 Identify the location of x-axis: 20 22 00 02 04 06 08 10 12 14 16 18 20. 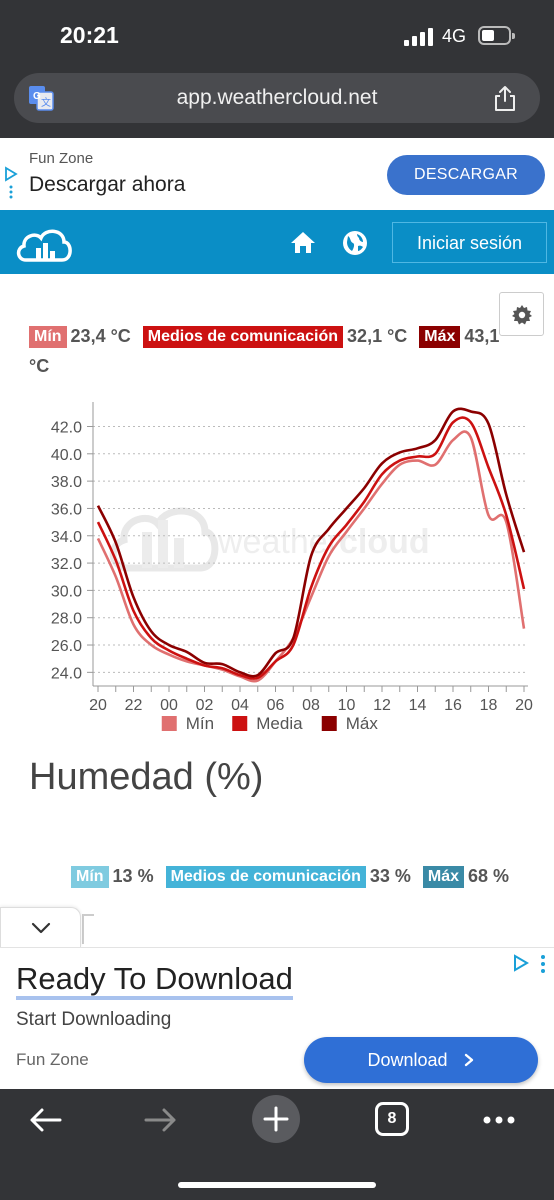
(311, 699).